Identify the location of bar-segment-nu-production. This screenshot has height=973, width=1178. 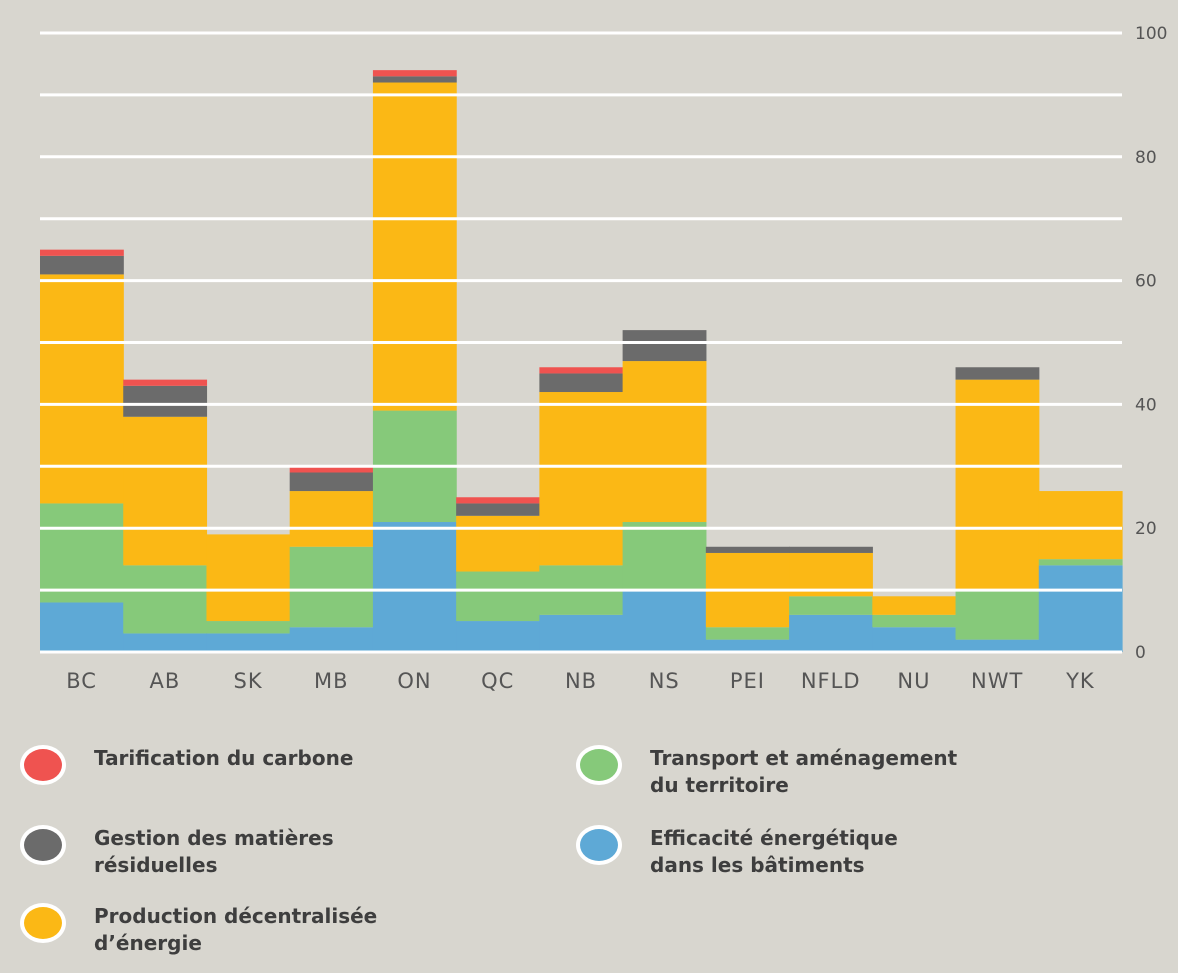
(914, 605).